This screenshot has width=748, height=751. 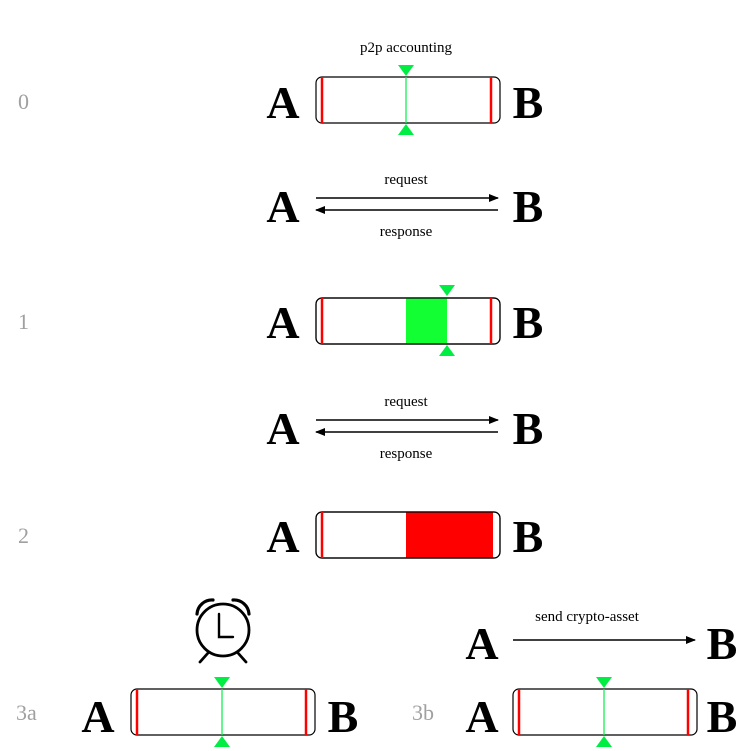 What do you see at coordinates (406, 48) in the screenshot?
I see `diagram-title: p2p accounting` at bounding box center [406, 48].